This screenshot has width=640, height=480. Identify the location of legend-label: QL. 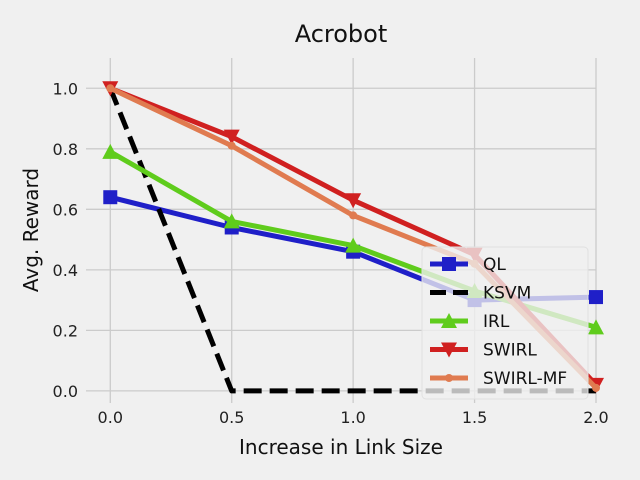
(494, 265).